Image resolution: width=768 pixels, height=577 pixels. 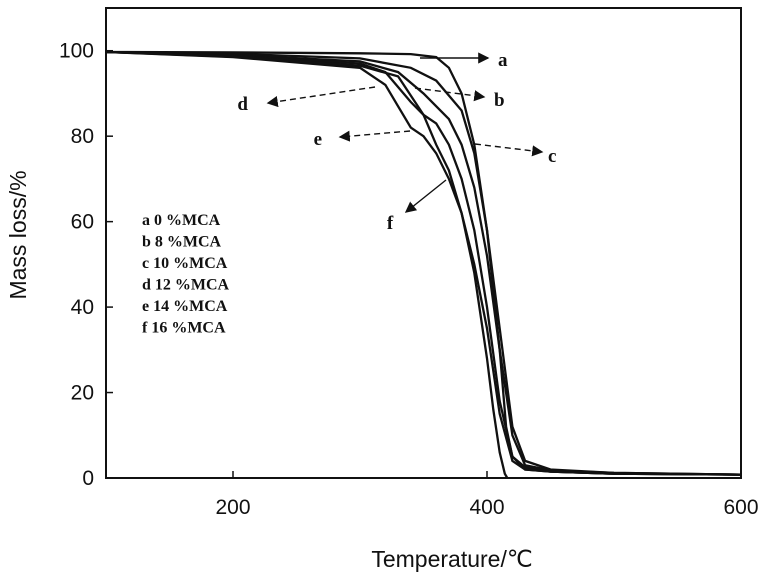 I want to click on y-tick-label: 60, so click(x=82, y=222).